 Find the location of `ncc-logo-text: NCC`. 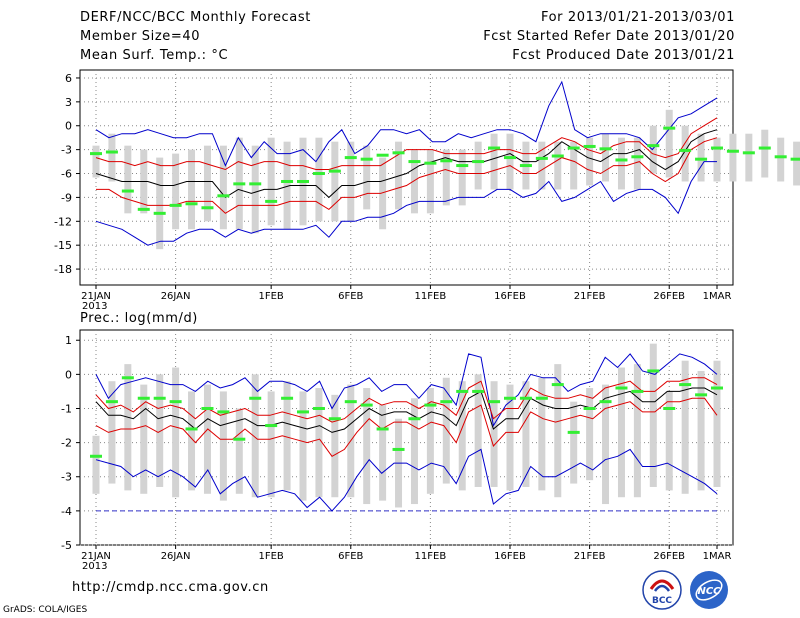

ncc-logo-text: NCC is located at coordinates (709, 591).